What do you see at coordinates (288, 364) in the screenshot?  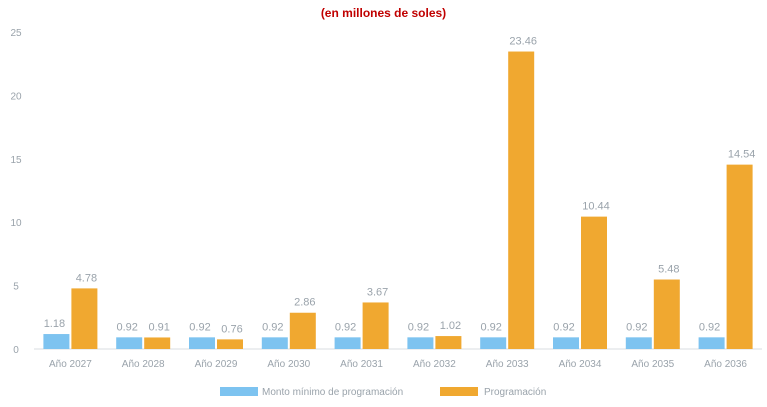 I see `x-tick-label-3: Año 2030` at bounding box center [288, 364].